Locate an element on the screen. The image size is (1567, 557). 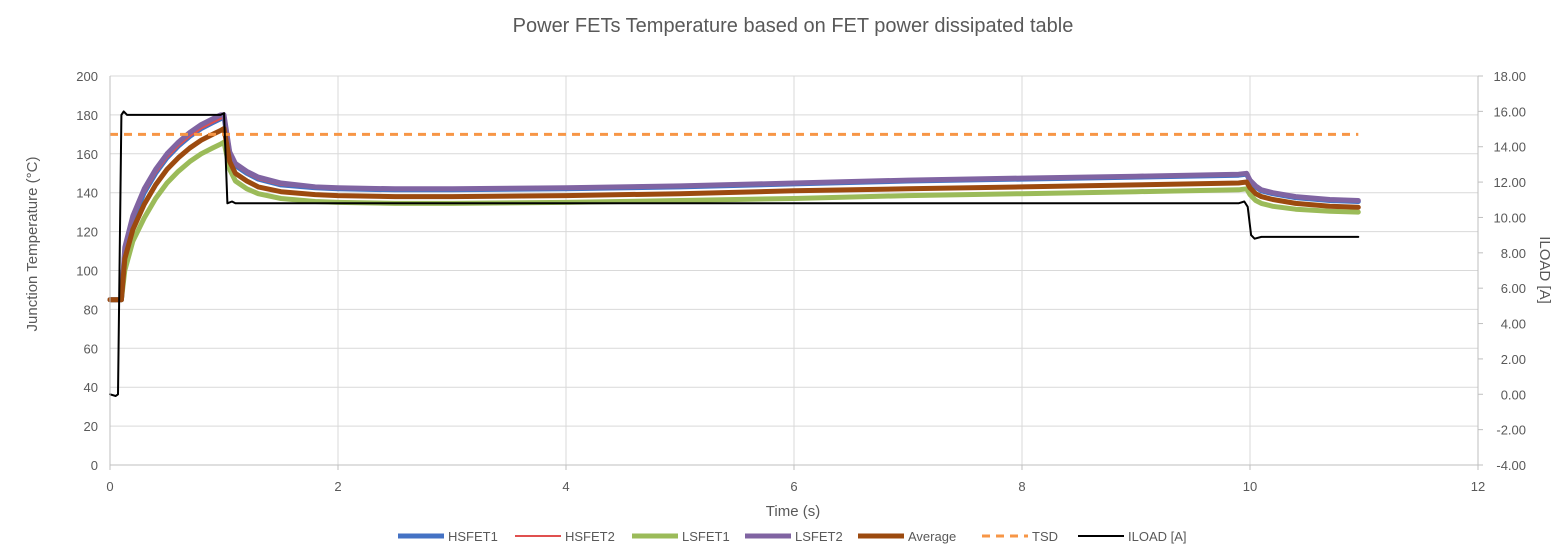
y-tick-label: 40 is located at coordinates (91, 387).